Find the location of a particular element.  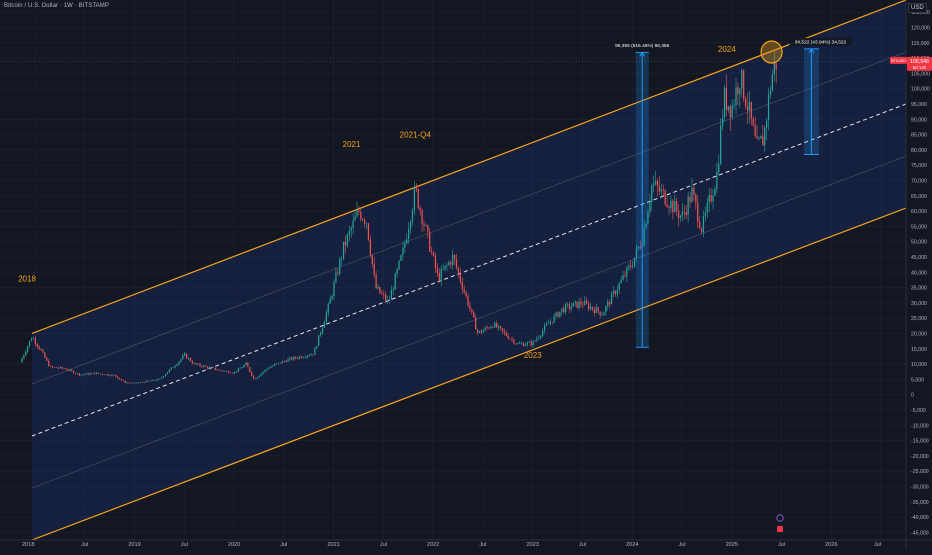

y-tick-label: -45,000 is located at coordinates (920, 533).